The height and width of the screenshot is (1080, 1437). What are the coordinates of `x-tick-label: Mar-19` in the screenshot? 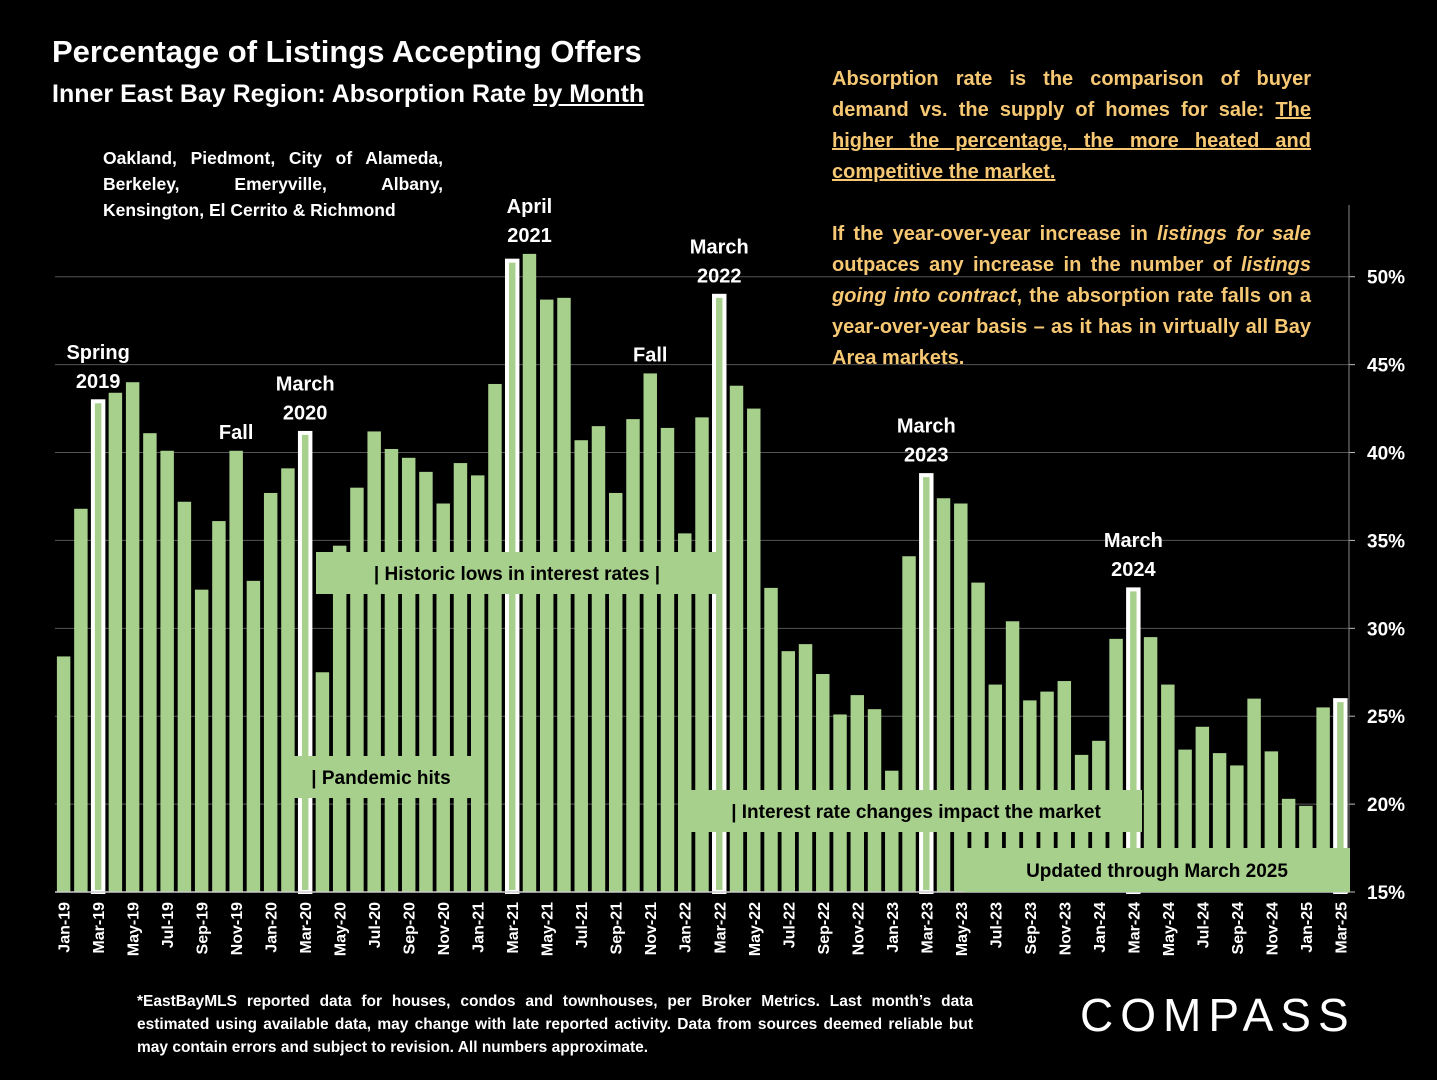 It's located at (99, 928).